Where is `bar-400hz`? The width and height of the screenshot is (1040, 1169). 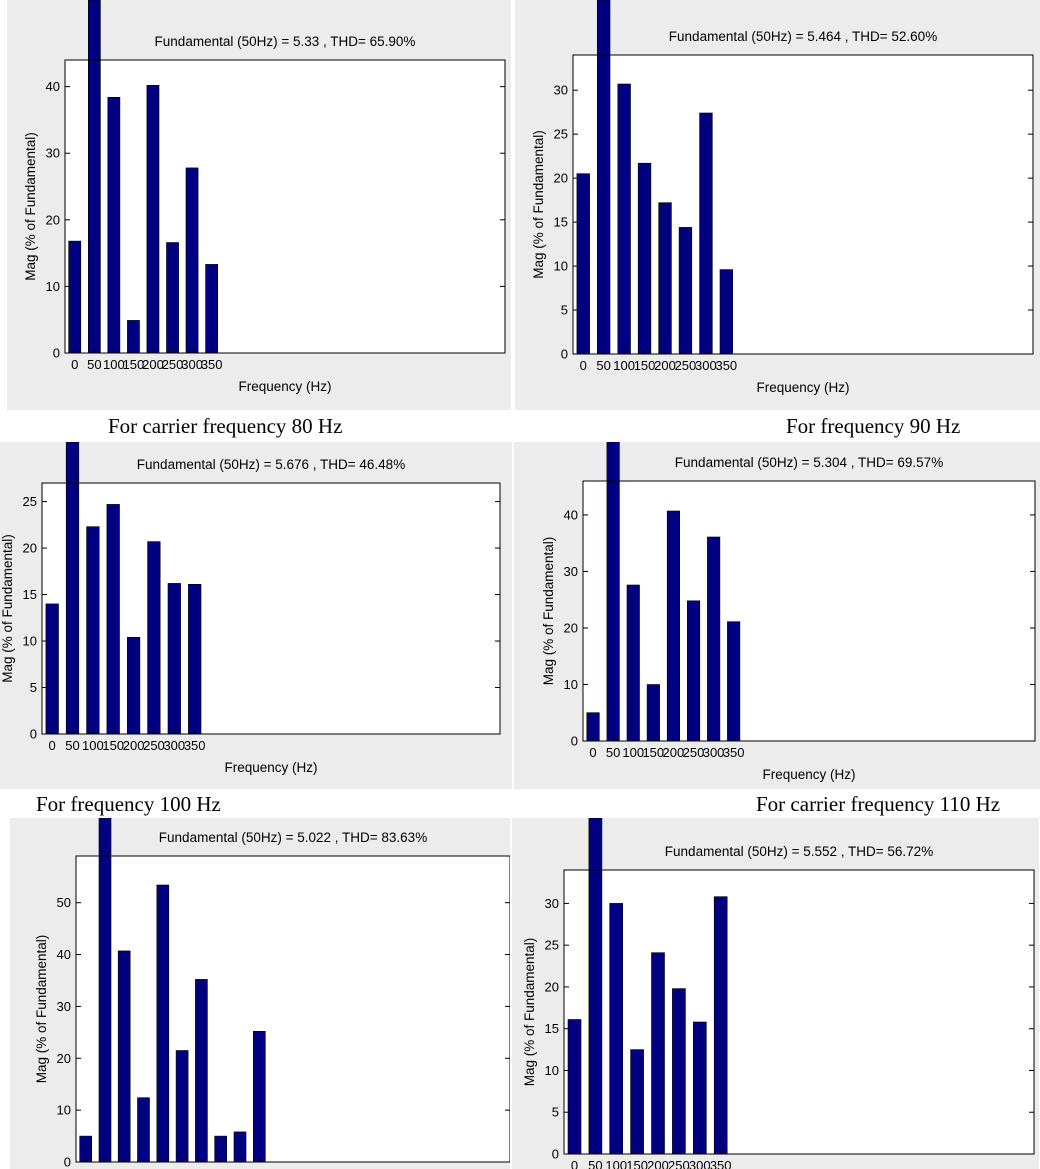 bar-400hz is located at coordinates (240, 1147).